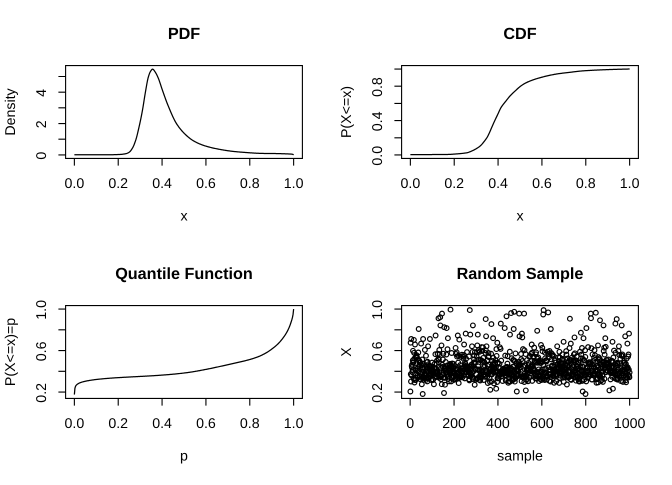 Image resolution: width=672 pixels, height=485 pixels. I want to click on svg-text: CDF, so click(519, 34).